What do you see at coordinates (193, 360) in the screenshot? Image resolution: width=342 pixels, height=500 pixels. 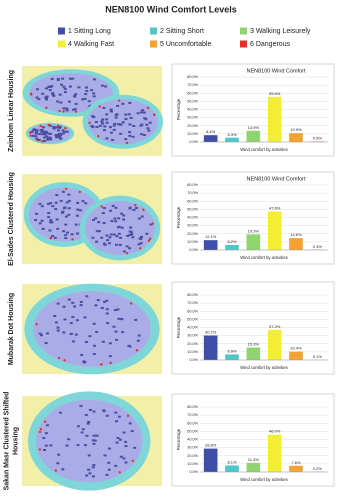 I see `y-tick-label: 0.0%` at bounding box center [193, 360].